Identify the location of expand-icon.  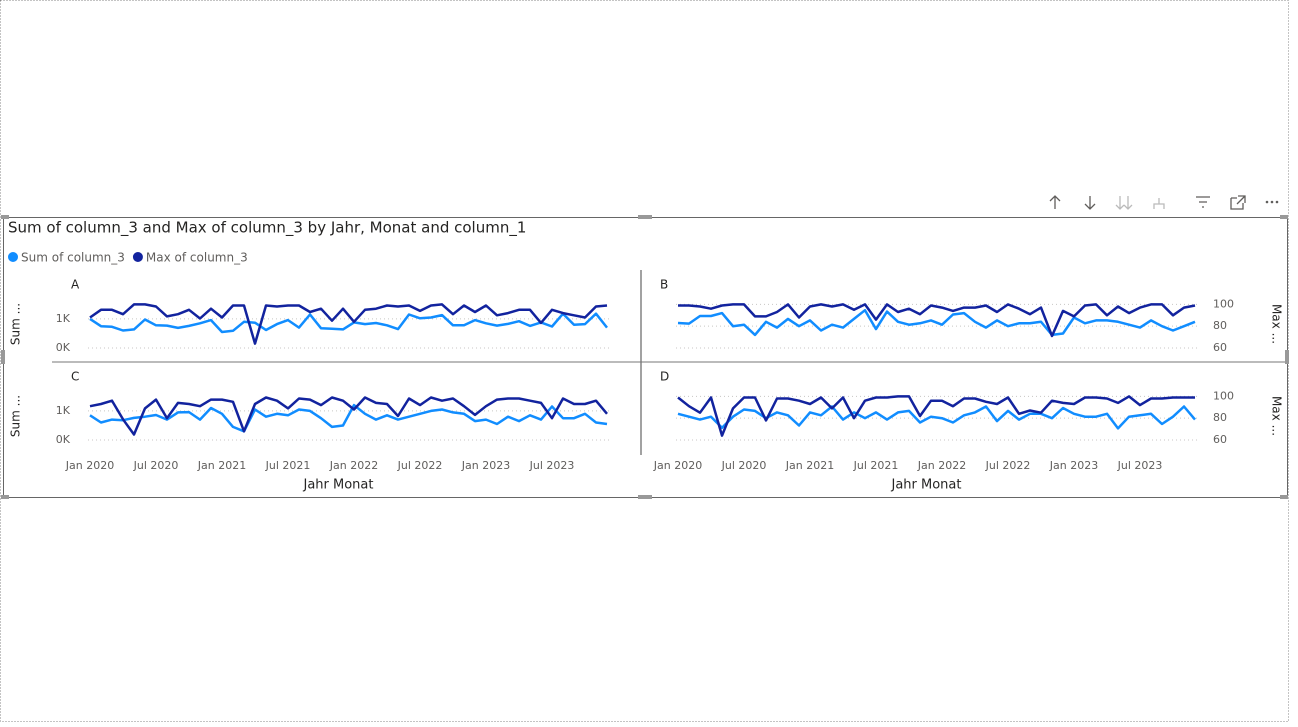
(1159, 203).